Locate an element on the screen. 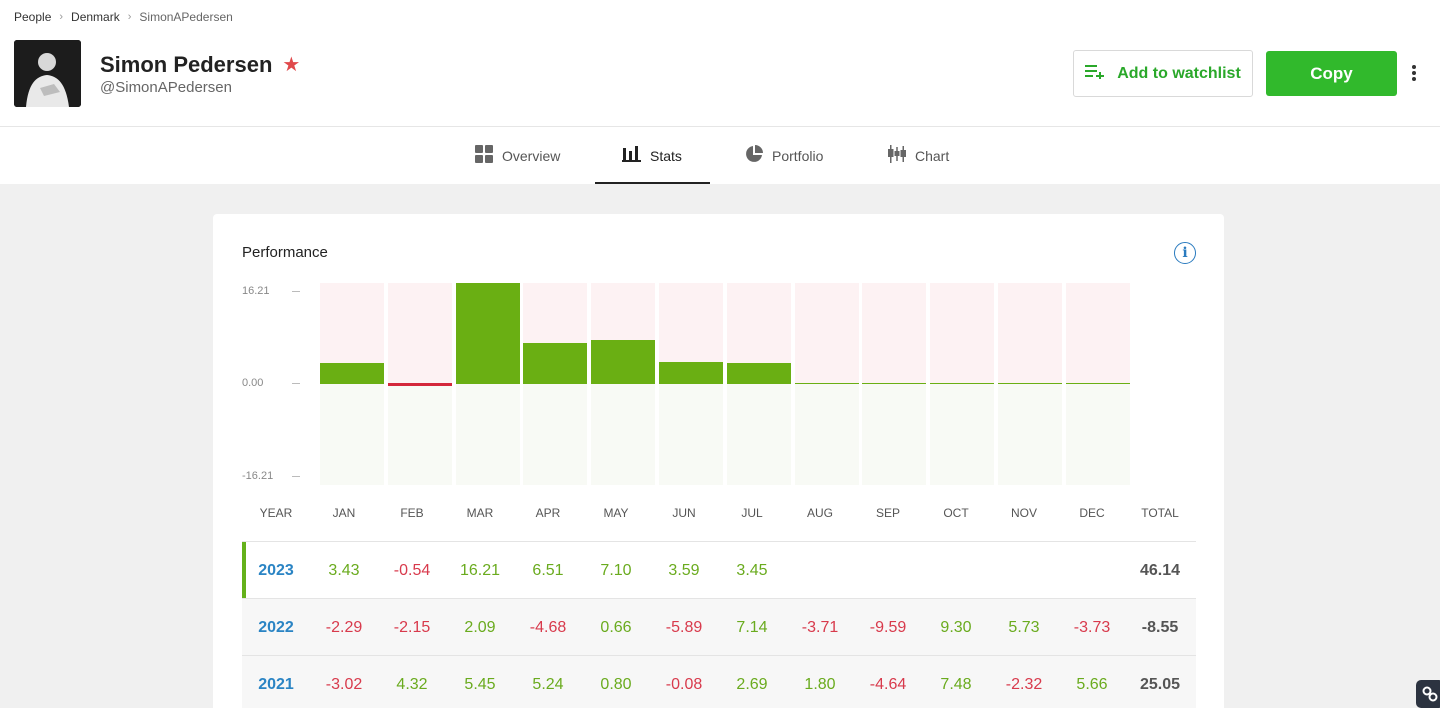  tab-overview-label: Overview is located at coordinates (531, 155).